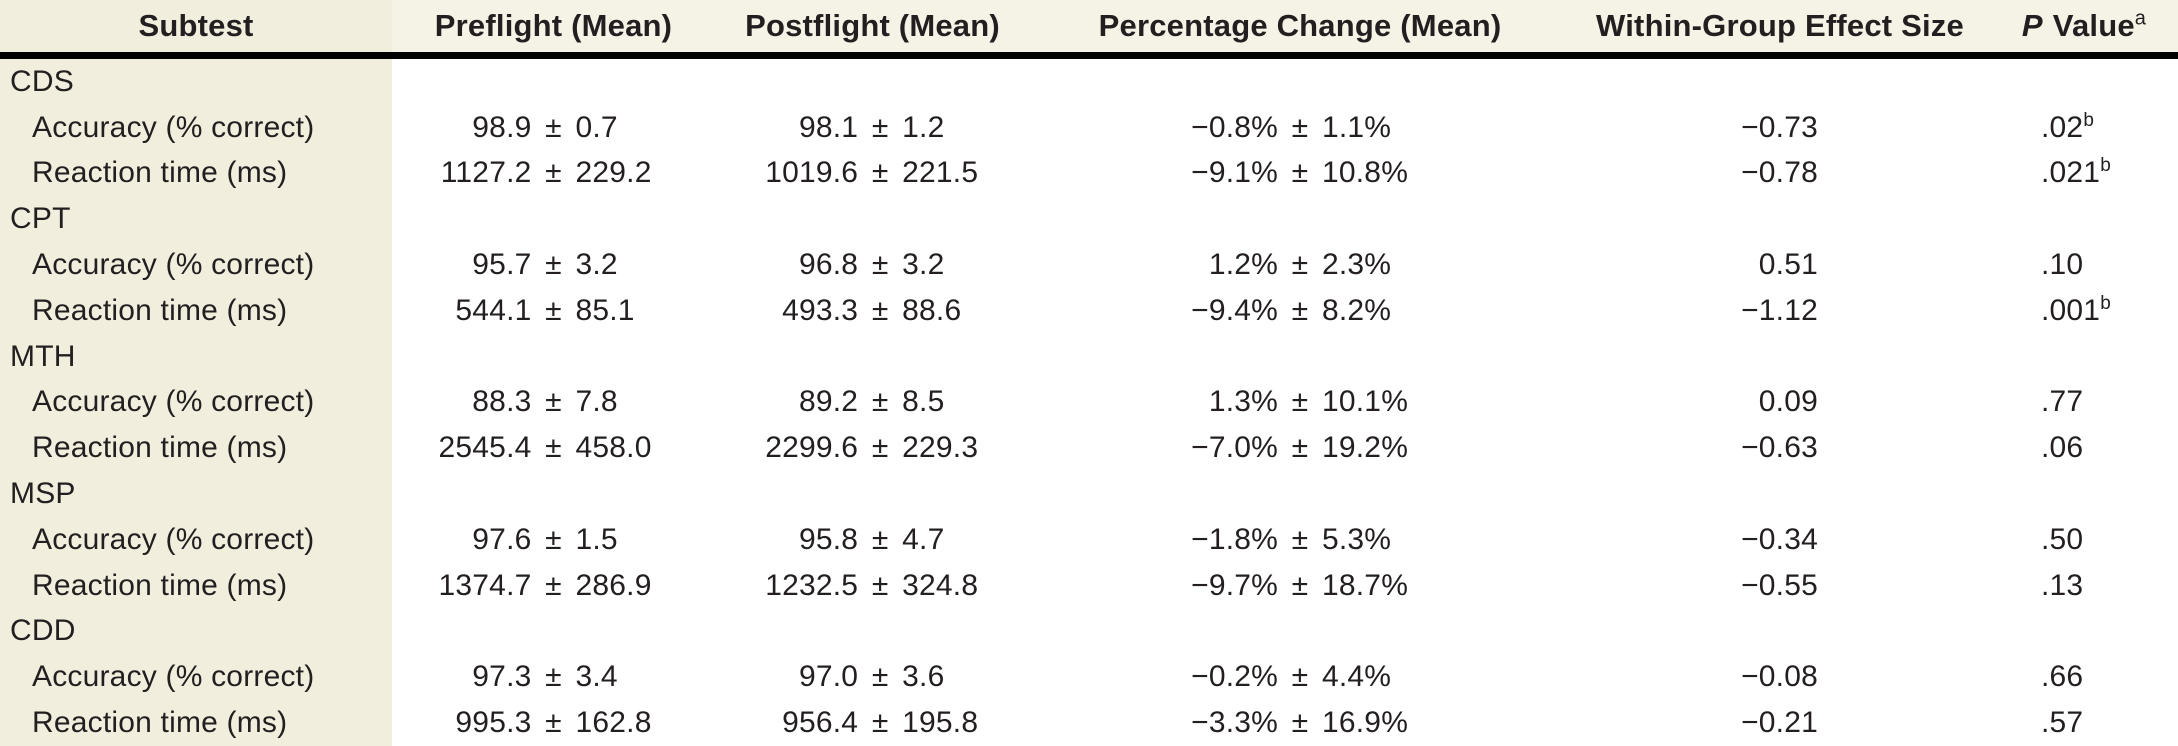 The width and height of the screenshot is (2178, 746). I want to click on p-value-cell: .77, so click(2084, 403).